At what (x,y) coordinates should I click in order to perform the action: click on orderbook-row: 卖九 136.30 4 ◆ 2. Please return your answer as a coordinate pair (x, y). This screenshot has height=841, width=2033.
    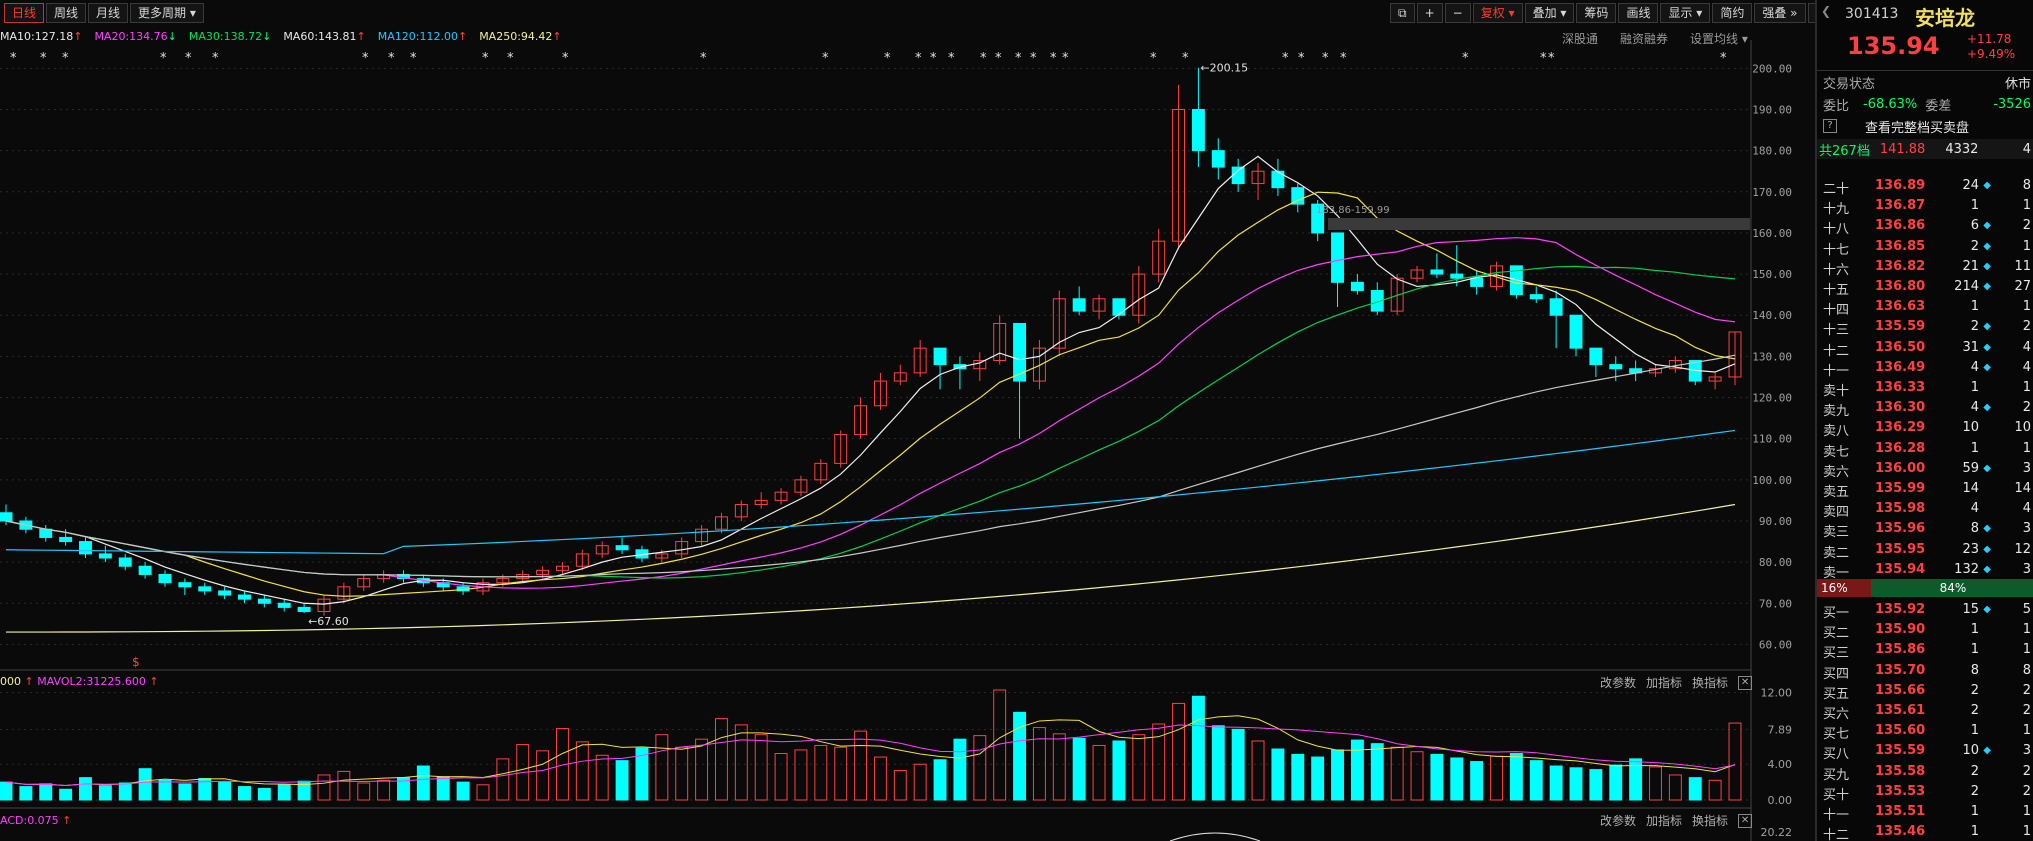
    Looking at the image, I should click on (1925, 409).